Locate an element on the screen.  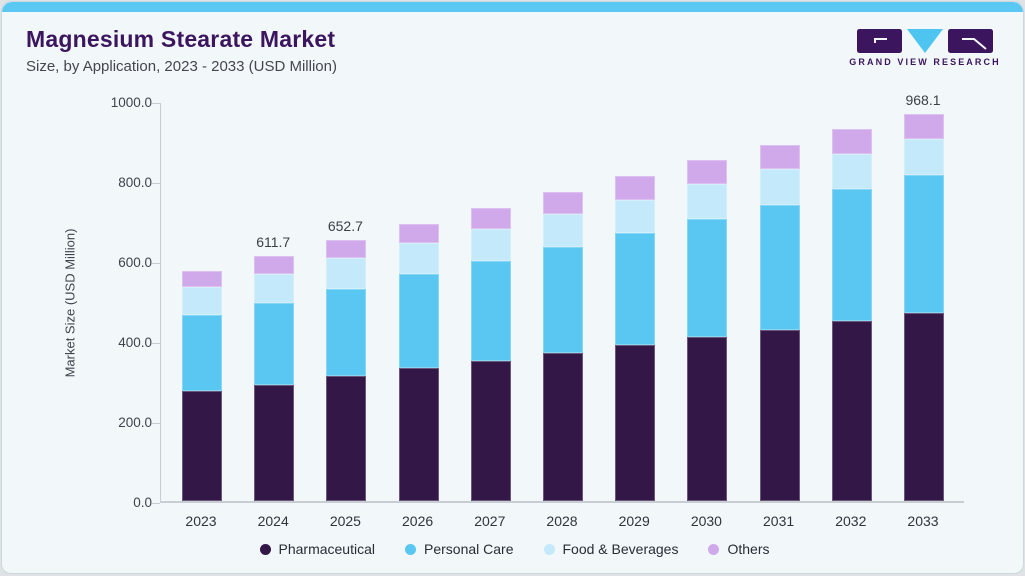
bar-2031 is located at coordinates (779, 322).